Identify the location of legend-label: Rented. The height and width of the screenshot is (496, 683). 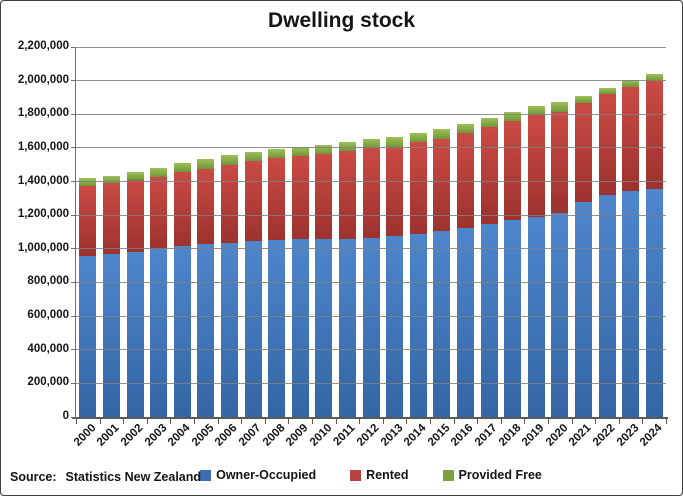
(387, 475).